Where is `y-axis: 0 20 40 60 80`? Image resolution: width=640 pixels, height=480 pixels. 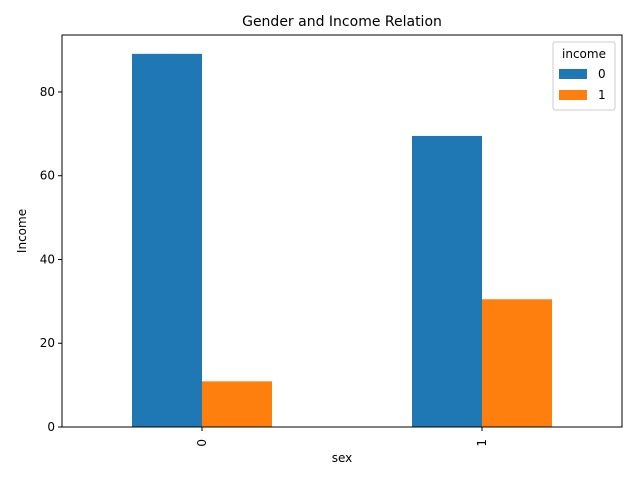 y-axis: 0 20 40 60 80 is located at coordinates (51, 259).